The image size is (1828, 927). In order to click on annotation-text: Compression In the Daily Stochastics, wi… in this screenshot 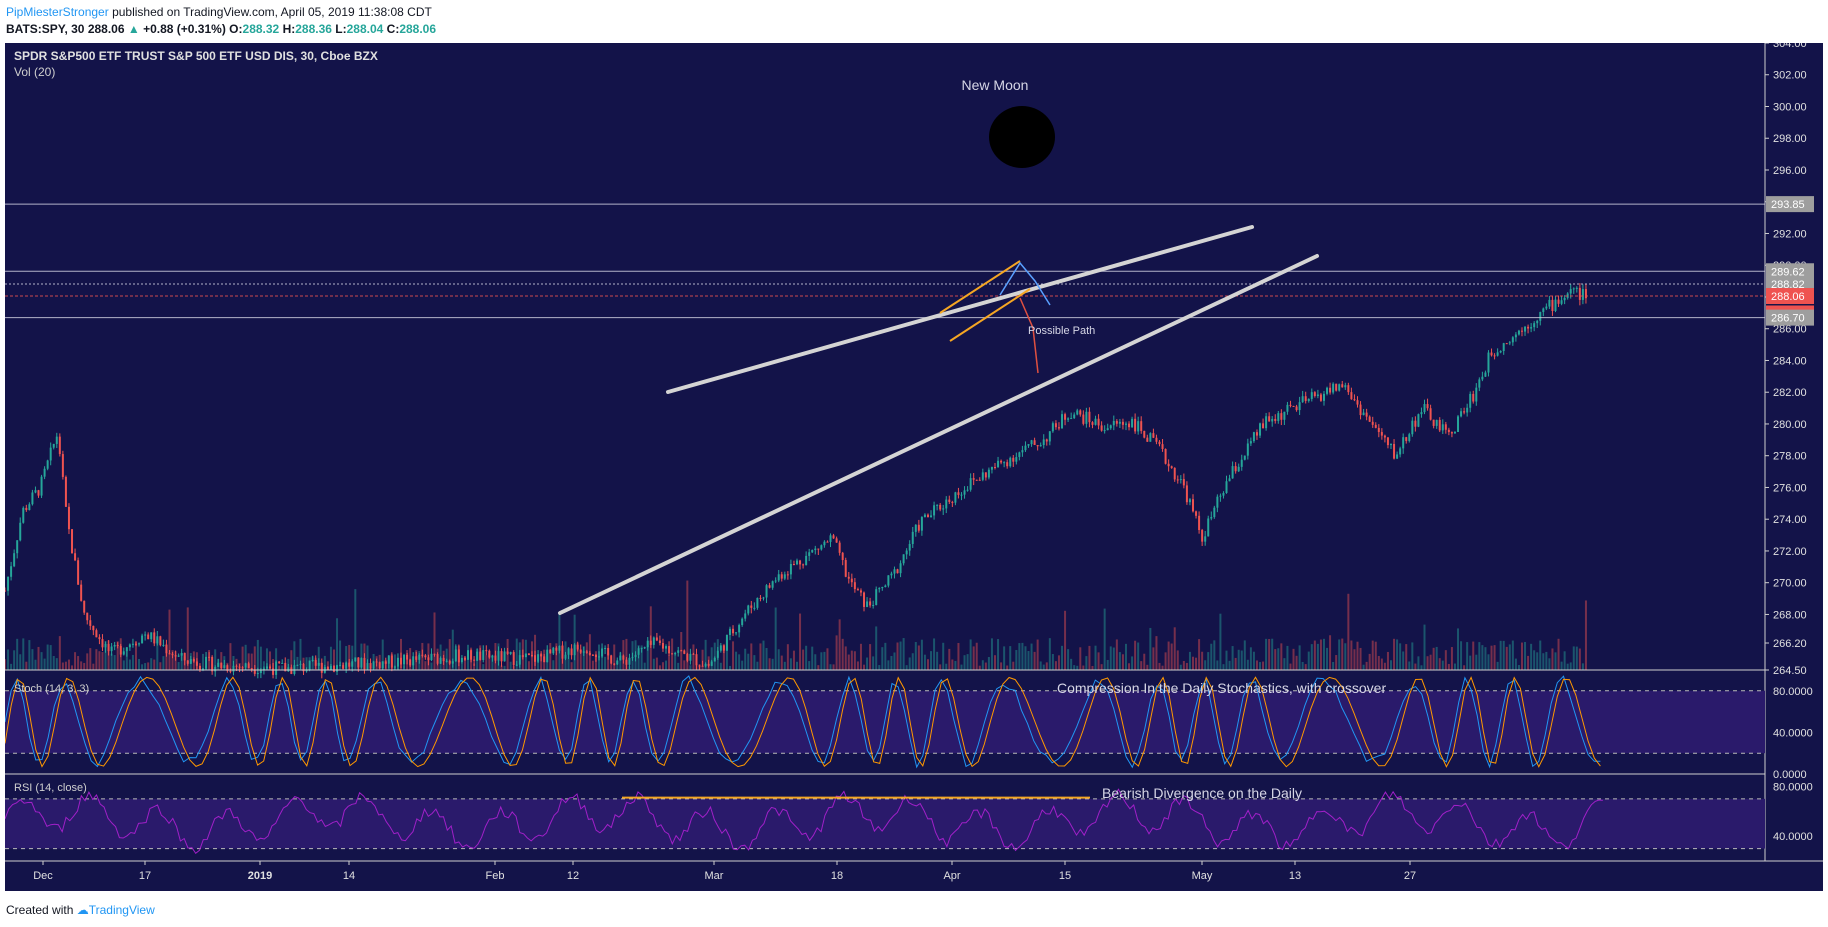, I will do `click(1221, 688)`.